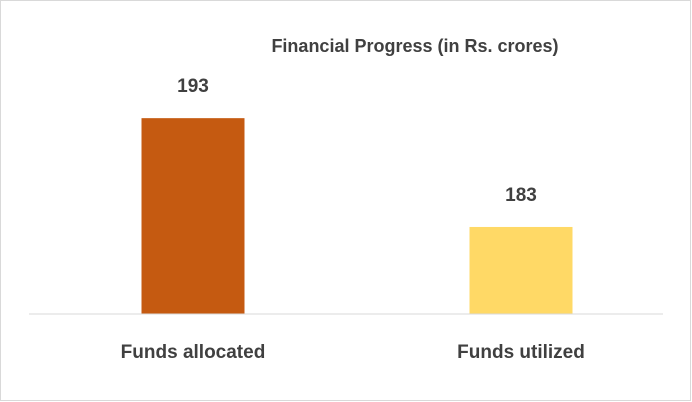  Describe the element at coordinates (521, 195) in the screenshot. I see `data-label: 183` at that location.